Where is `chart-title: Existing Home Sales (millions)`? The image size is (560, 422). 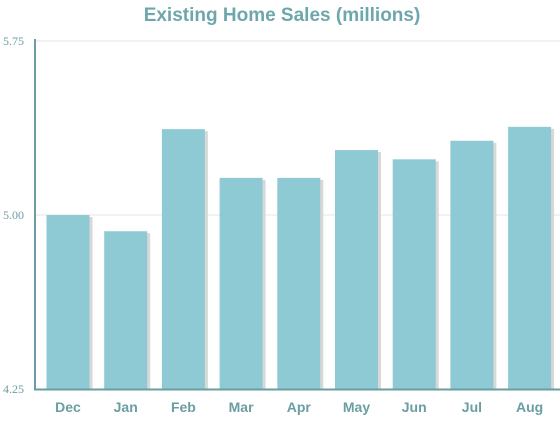 chart-title: Existing Home Sales (millions) is located at coordinates (282, 15).